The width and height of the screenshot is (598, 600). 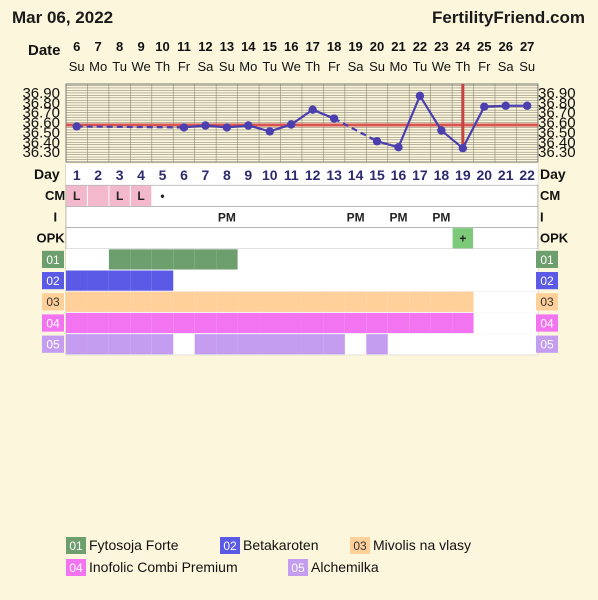 I want to click on date-tick-label: 22, so click(x=420, y=46).